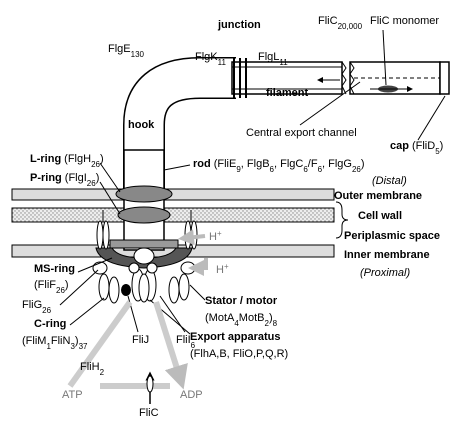 The height and width of the screenshot is (422, 474). Describe the element at coordinates (138, 54) in the screenshot. I see `label-text: 130` at that location.